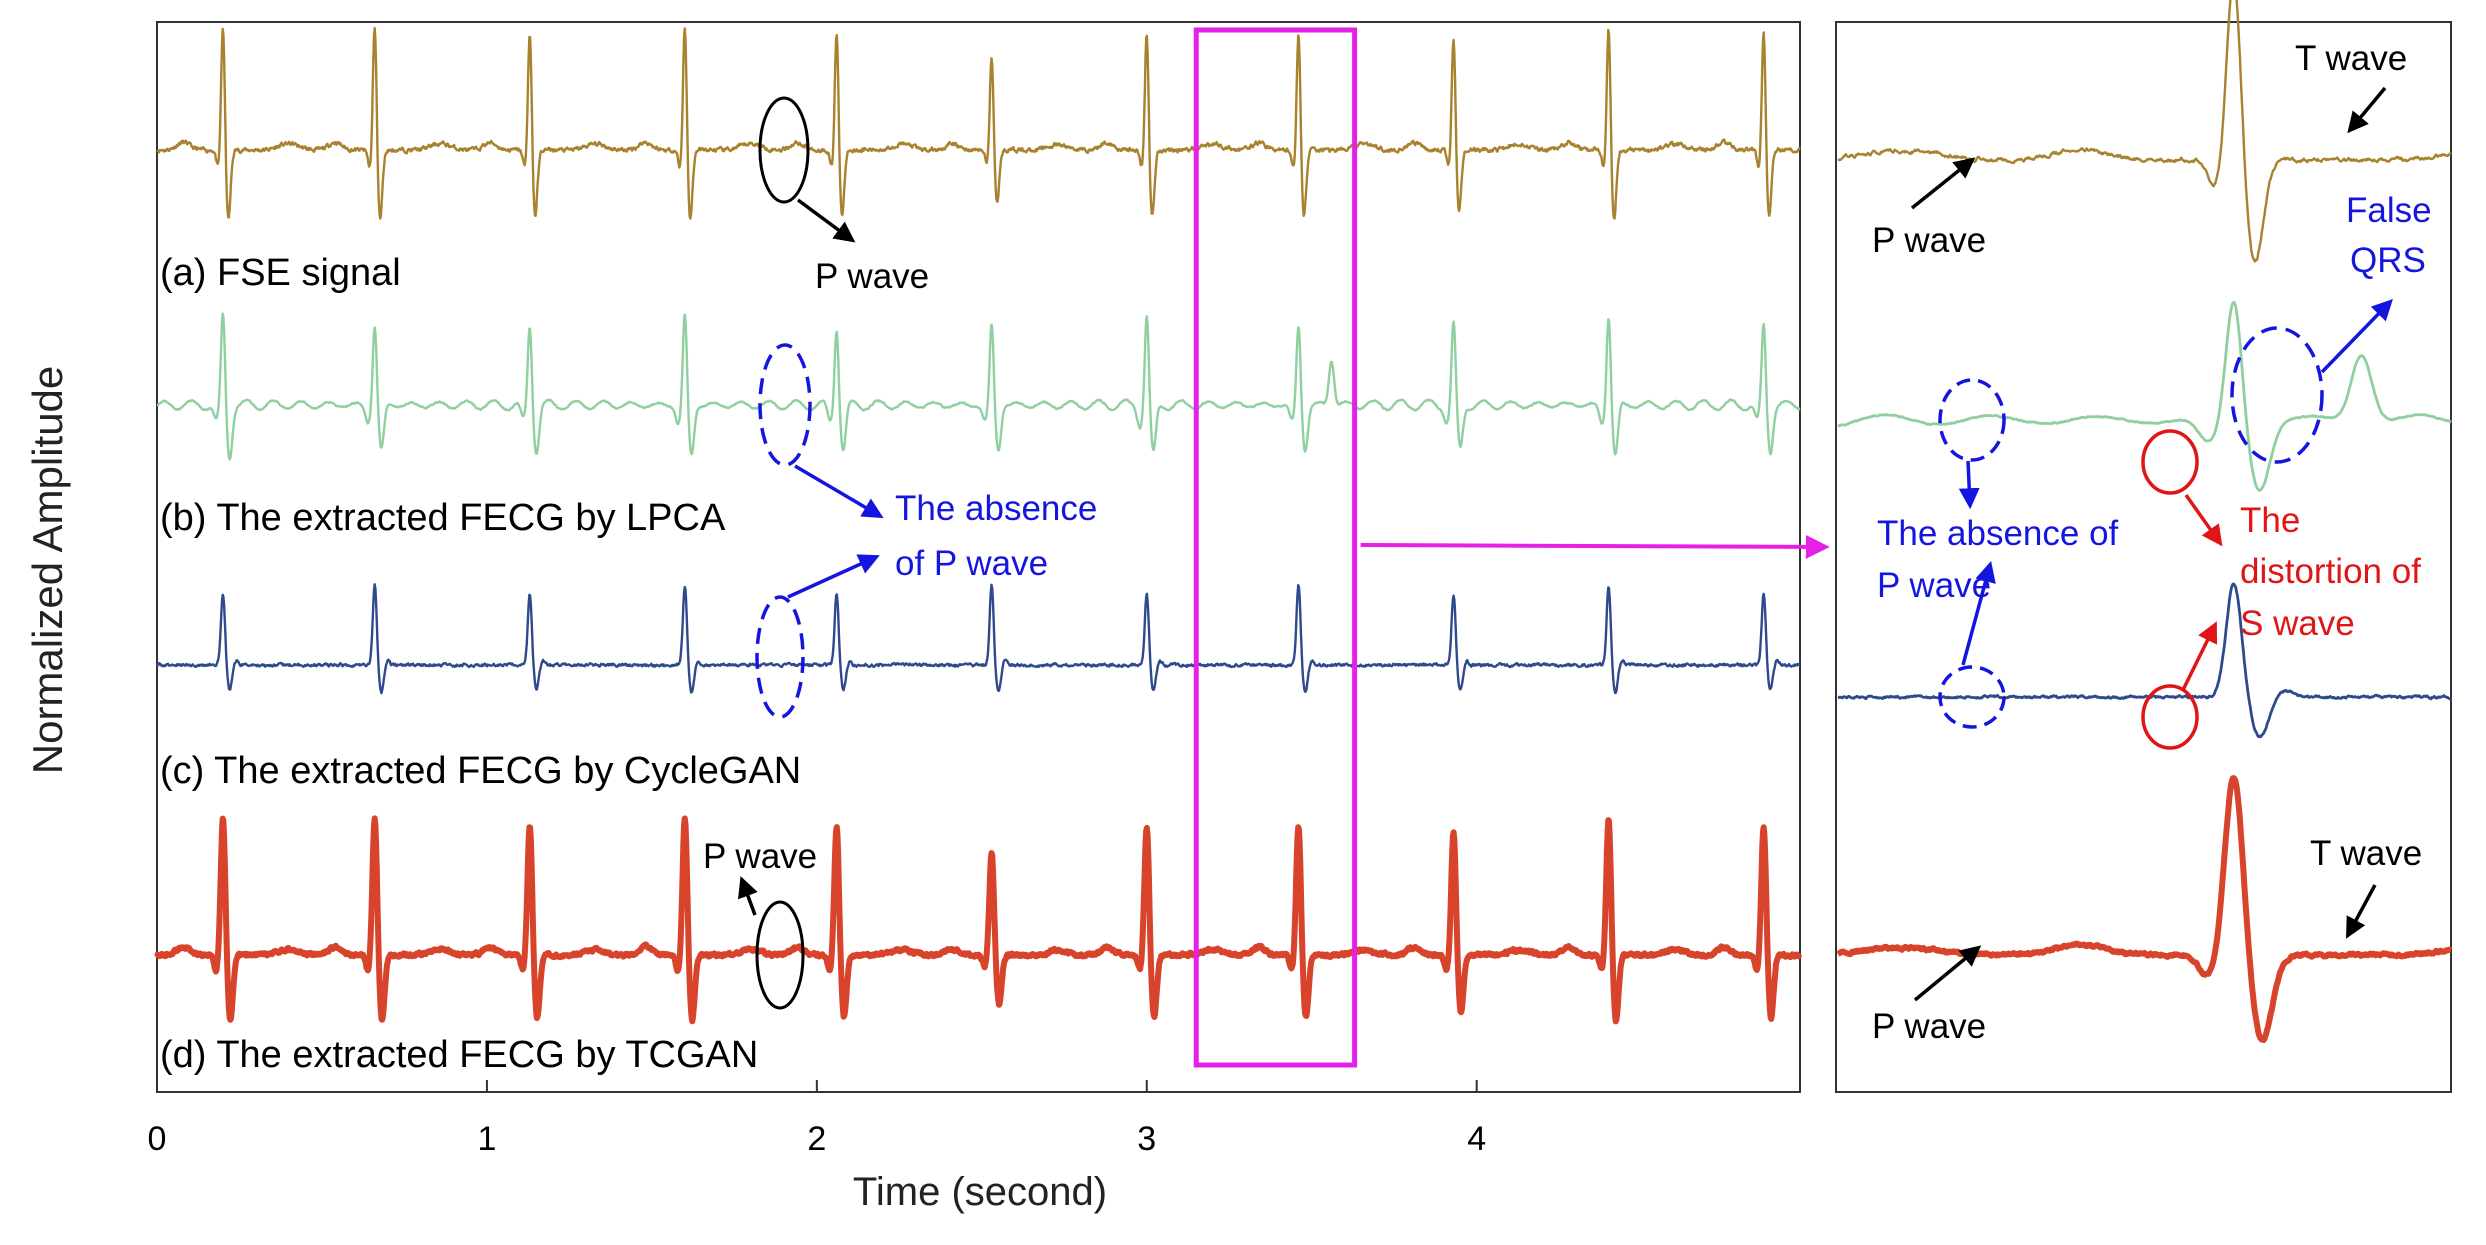 The image size is (2486, 1245). I want to click on fse-p-wave-arrow, so click(826, 220).